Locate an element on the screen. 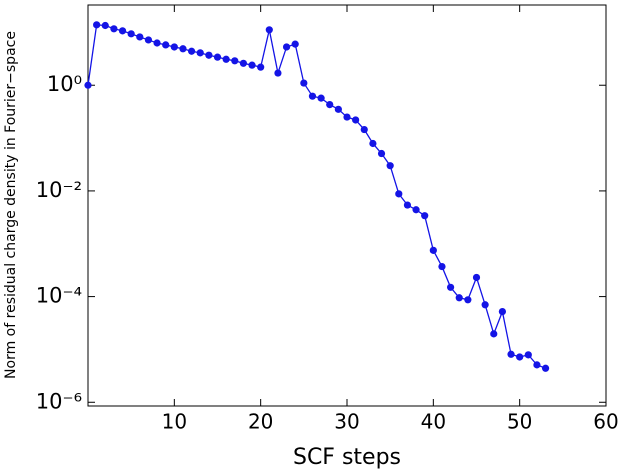  x-tick-label: 40 is located at coordinates (433, 422).